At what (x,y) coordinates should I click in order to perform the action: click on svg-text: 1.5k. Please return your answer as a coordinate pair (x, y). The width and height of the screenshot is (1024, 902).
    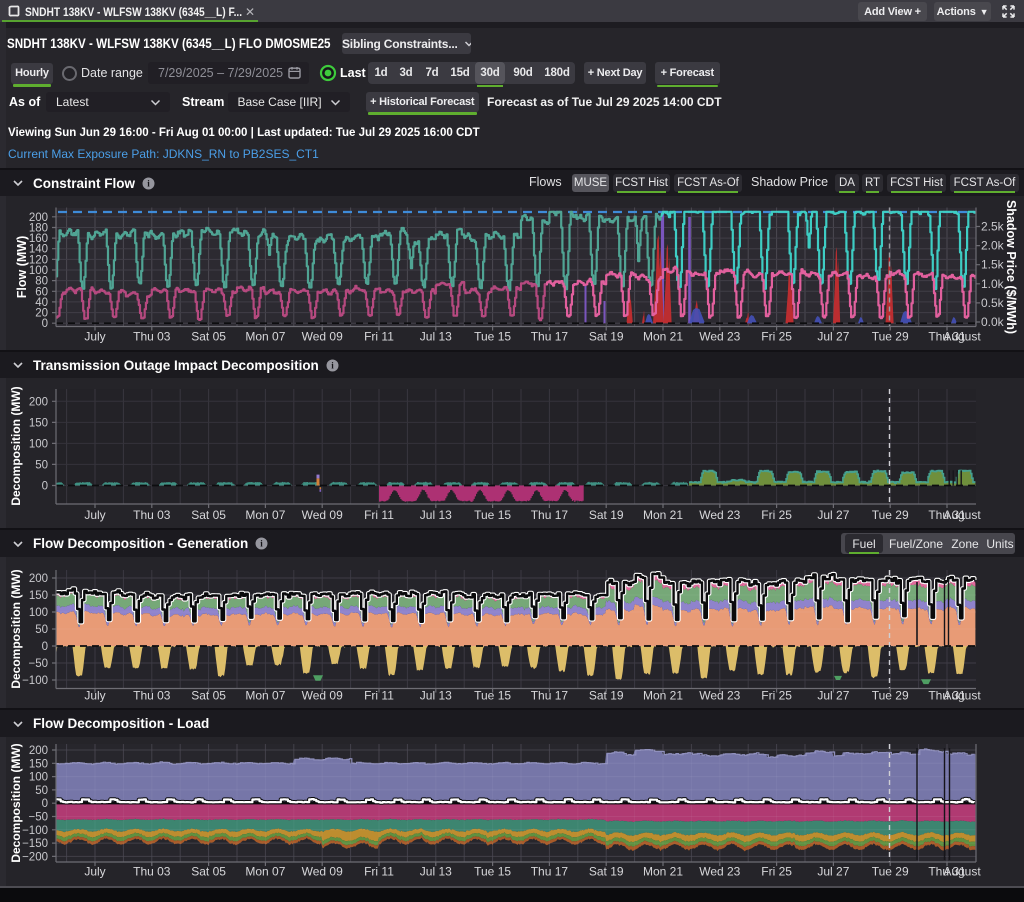
    Looking at the image, I should click on (993, 265).